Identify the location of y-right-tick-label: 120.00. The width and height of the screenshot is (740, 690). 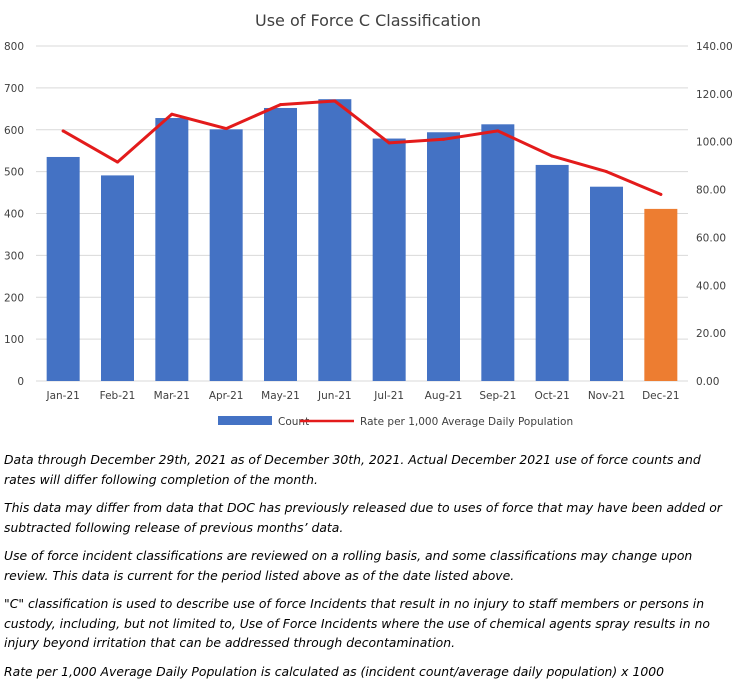
(714, 95).